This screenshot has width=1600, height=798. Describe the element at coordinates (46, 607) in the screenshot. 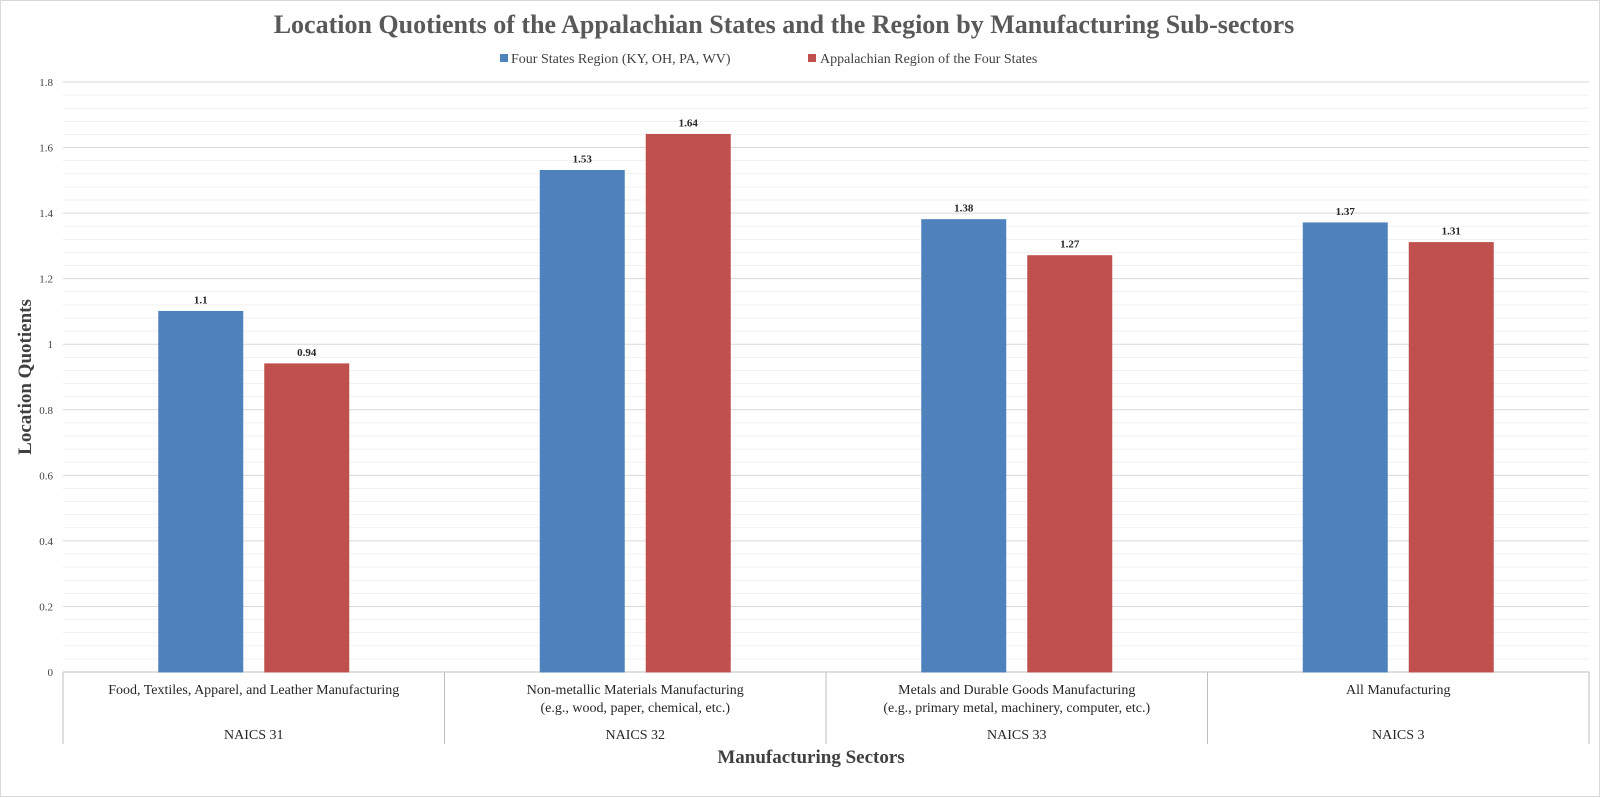

I see `y-tick-label: 0.2` at that location.